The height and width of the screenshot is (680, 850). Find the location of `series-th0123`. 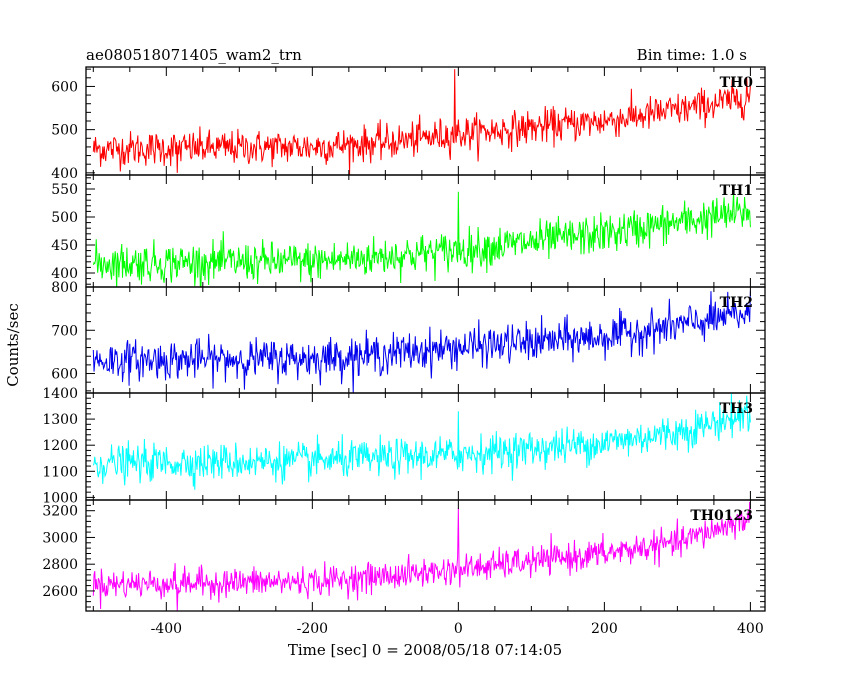

series-th0123 is located at coordinates (421, 556).